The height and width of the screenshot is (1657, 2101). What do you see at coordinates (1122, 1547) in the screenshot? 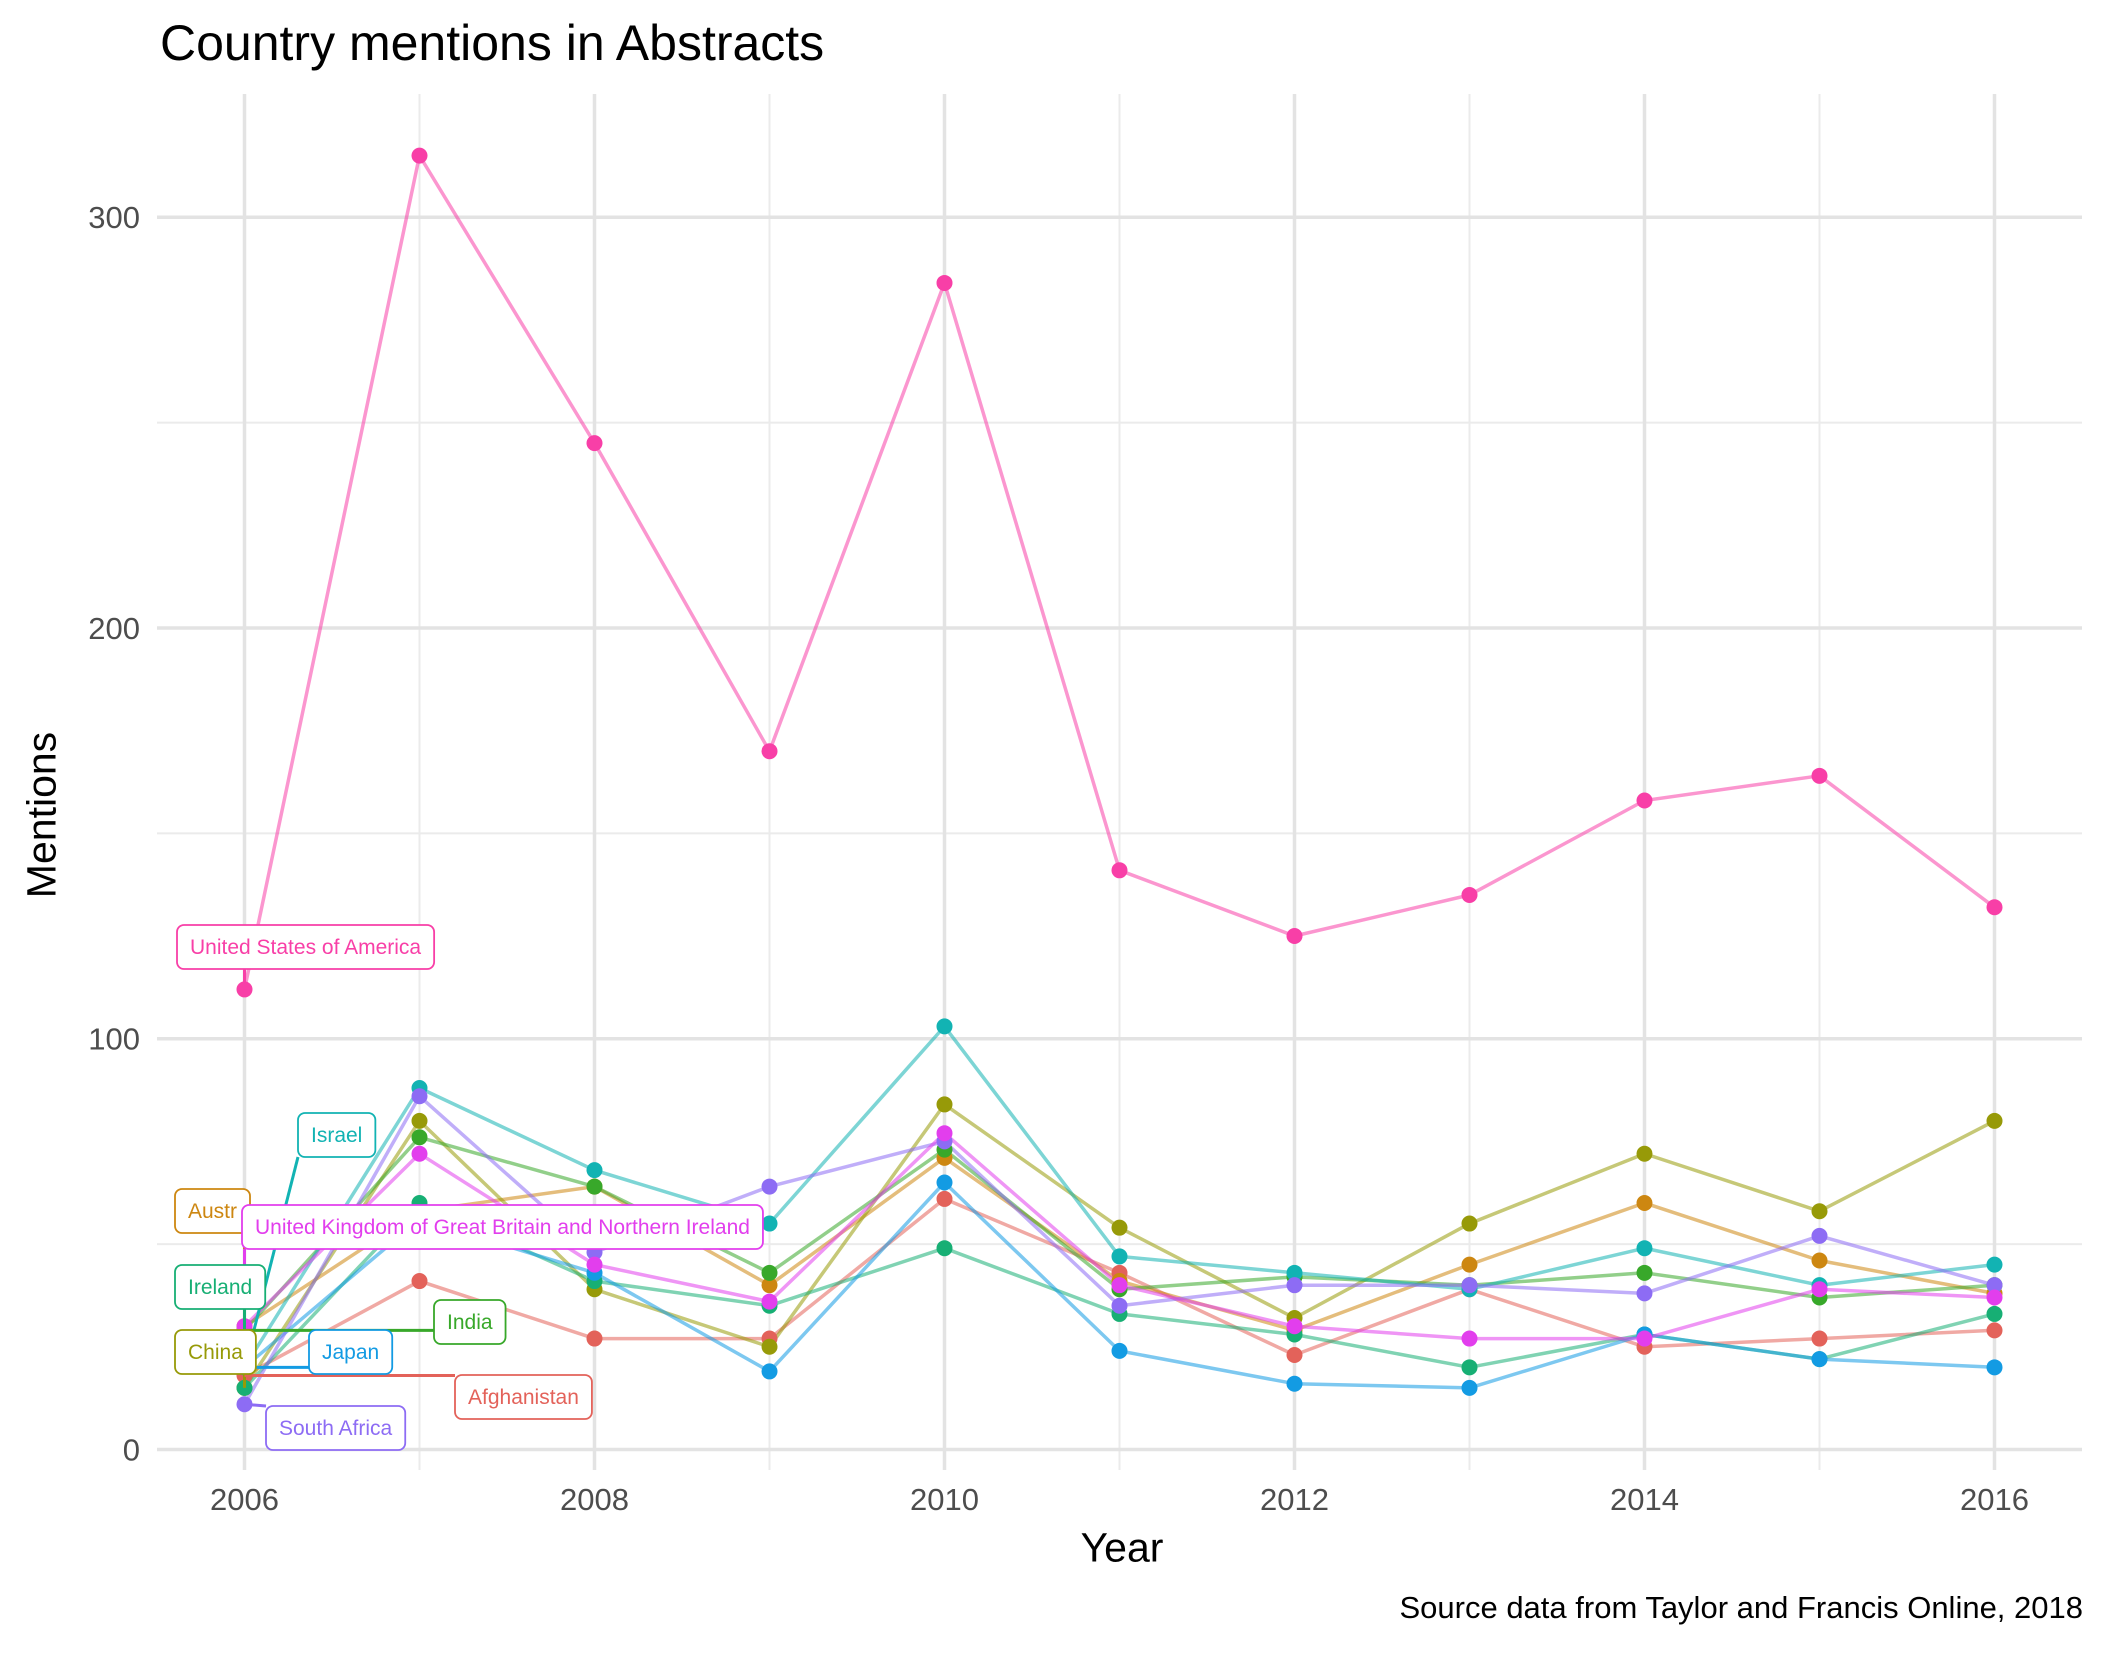
I see `x-axis-label: Year` at bounding box center [1122, 1547].